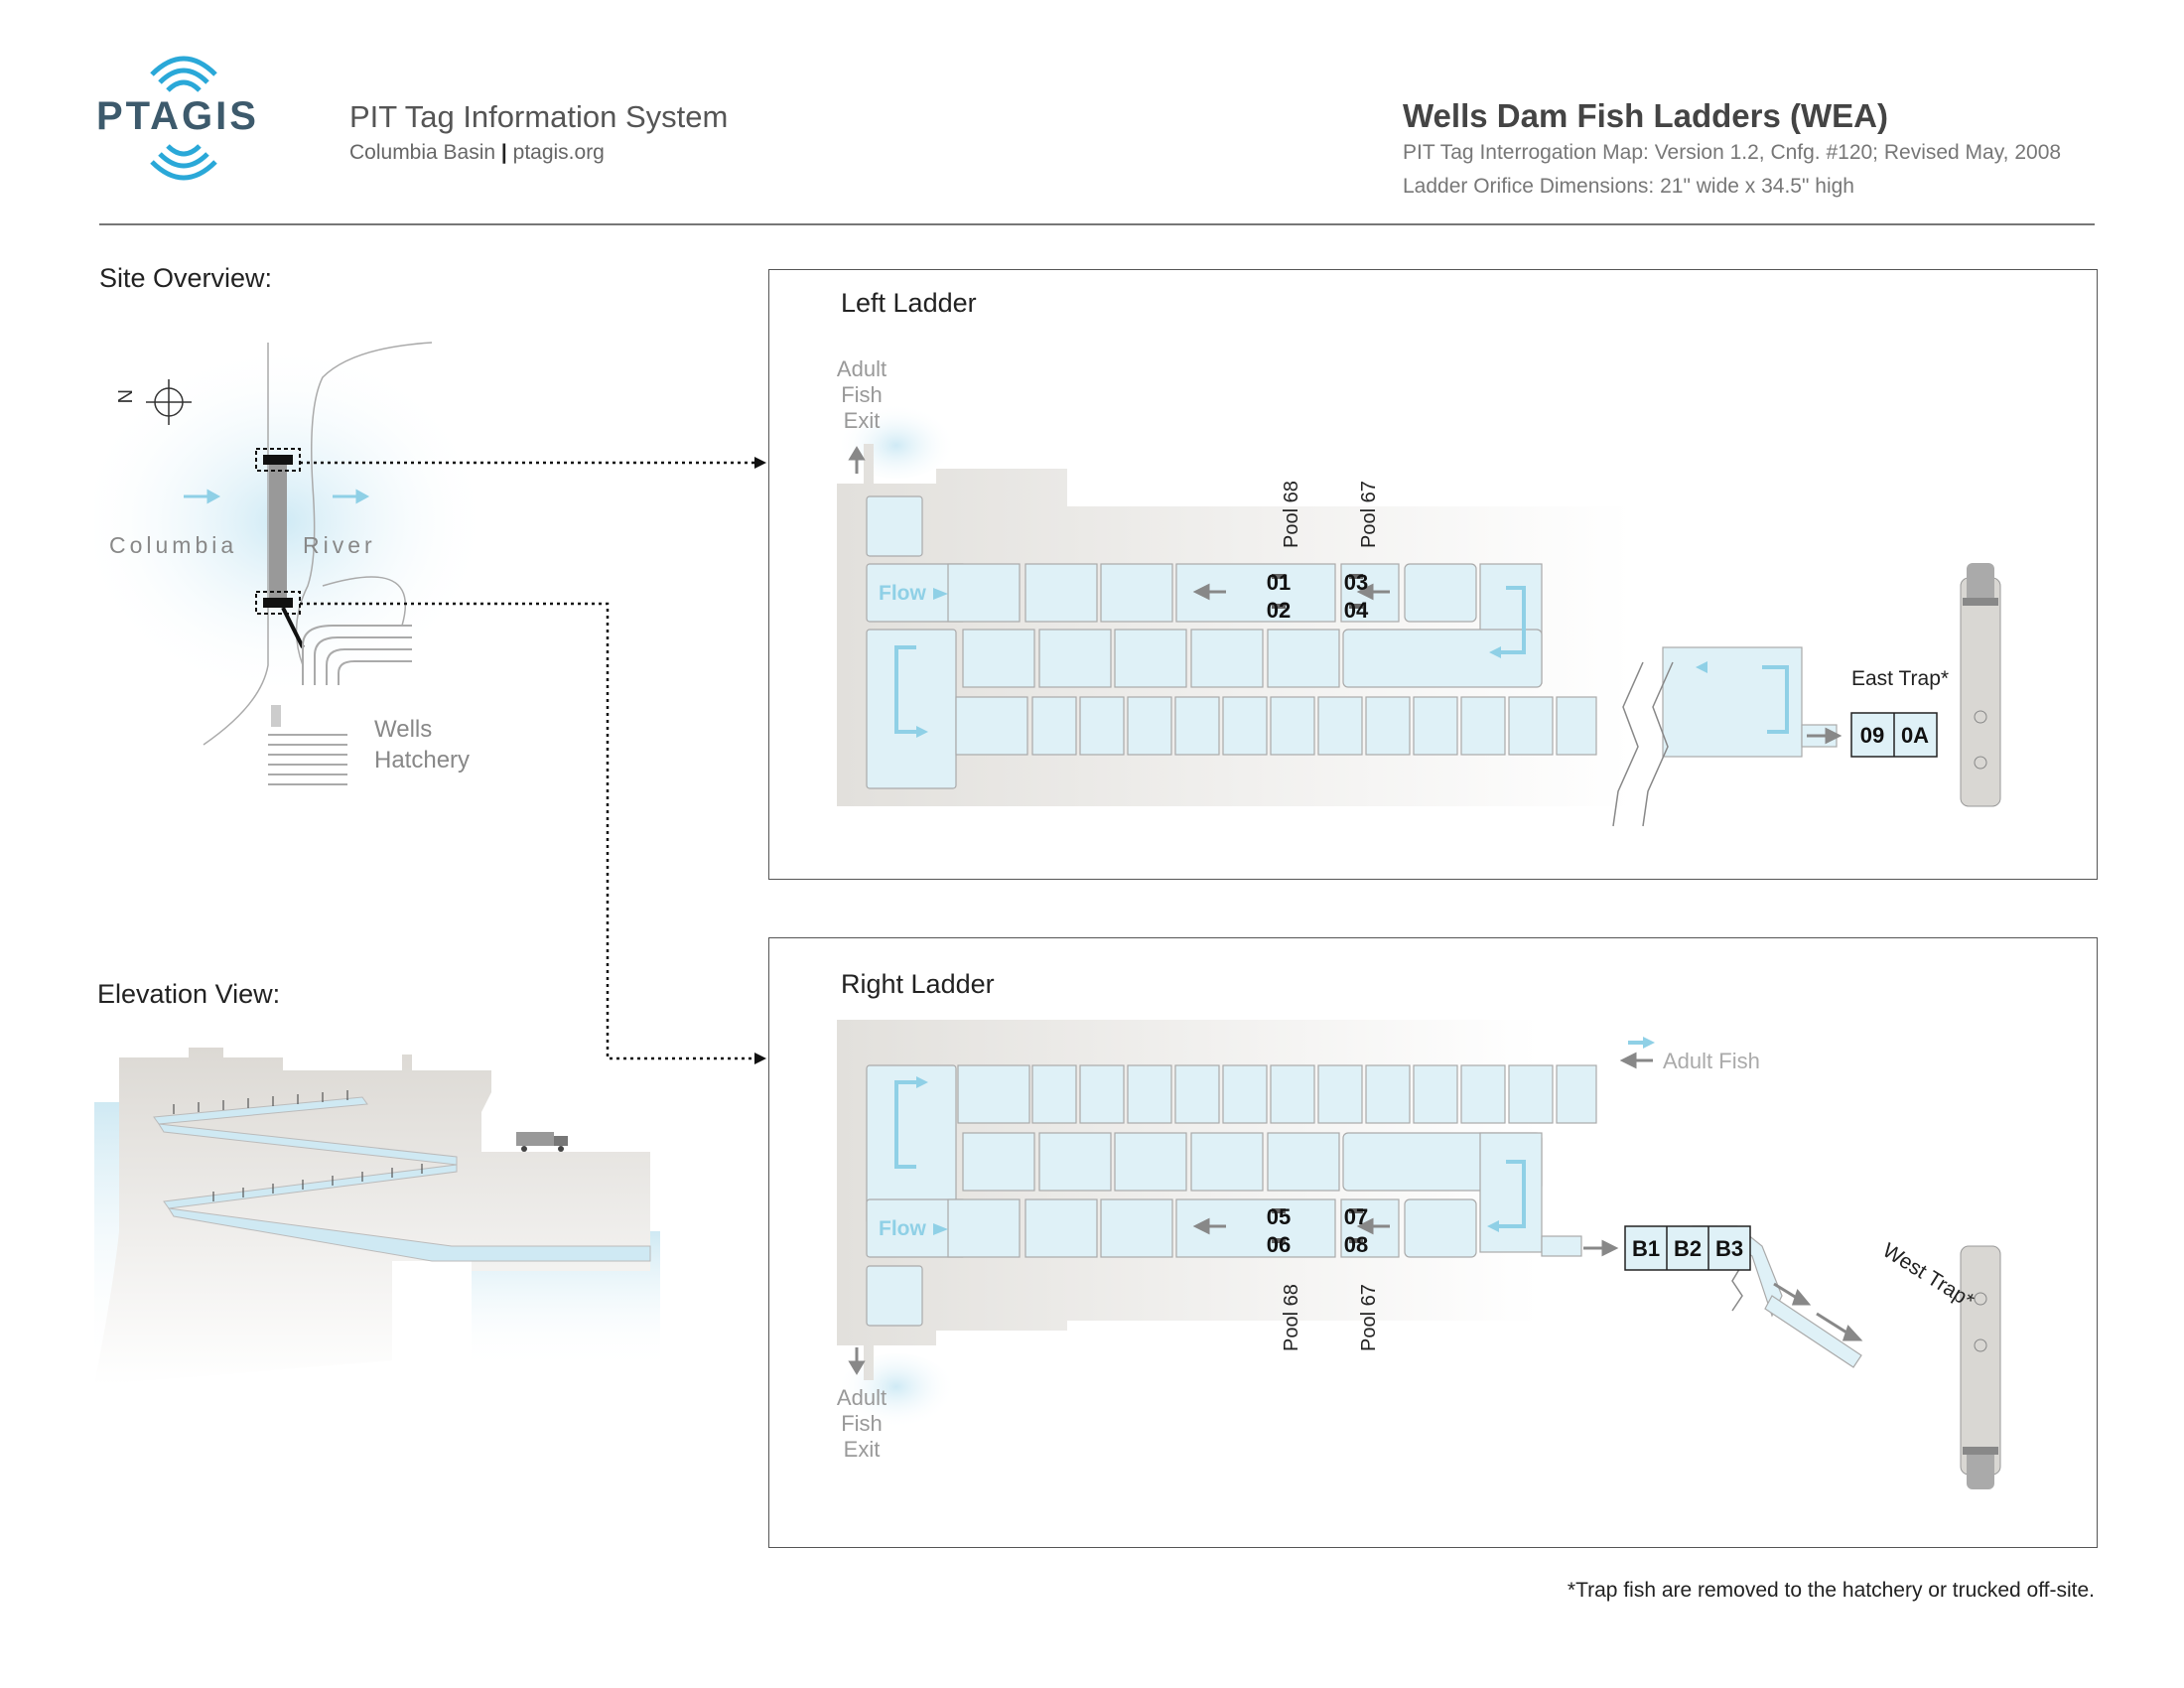 Image resolution: width=2184 pixels, height=1688 pixels. What do you see at coordinates (1645, 115) in the screenshot?
I see `map-title: Wells Dam Fish Ladders (WEA)` at bounding box center [1645, 115].